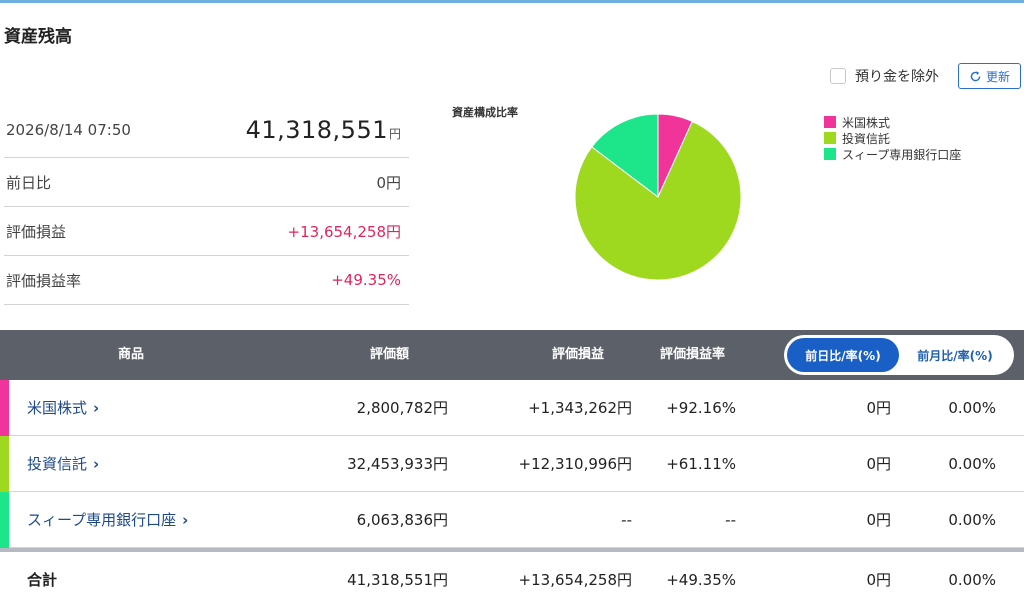  Describe the element at coordinates (701, 408) in the screenshot. I see `cell-gain-rate: +92.16%` at that location.